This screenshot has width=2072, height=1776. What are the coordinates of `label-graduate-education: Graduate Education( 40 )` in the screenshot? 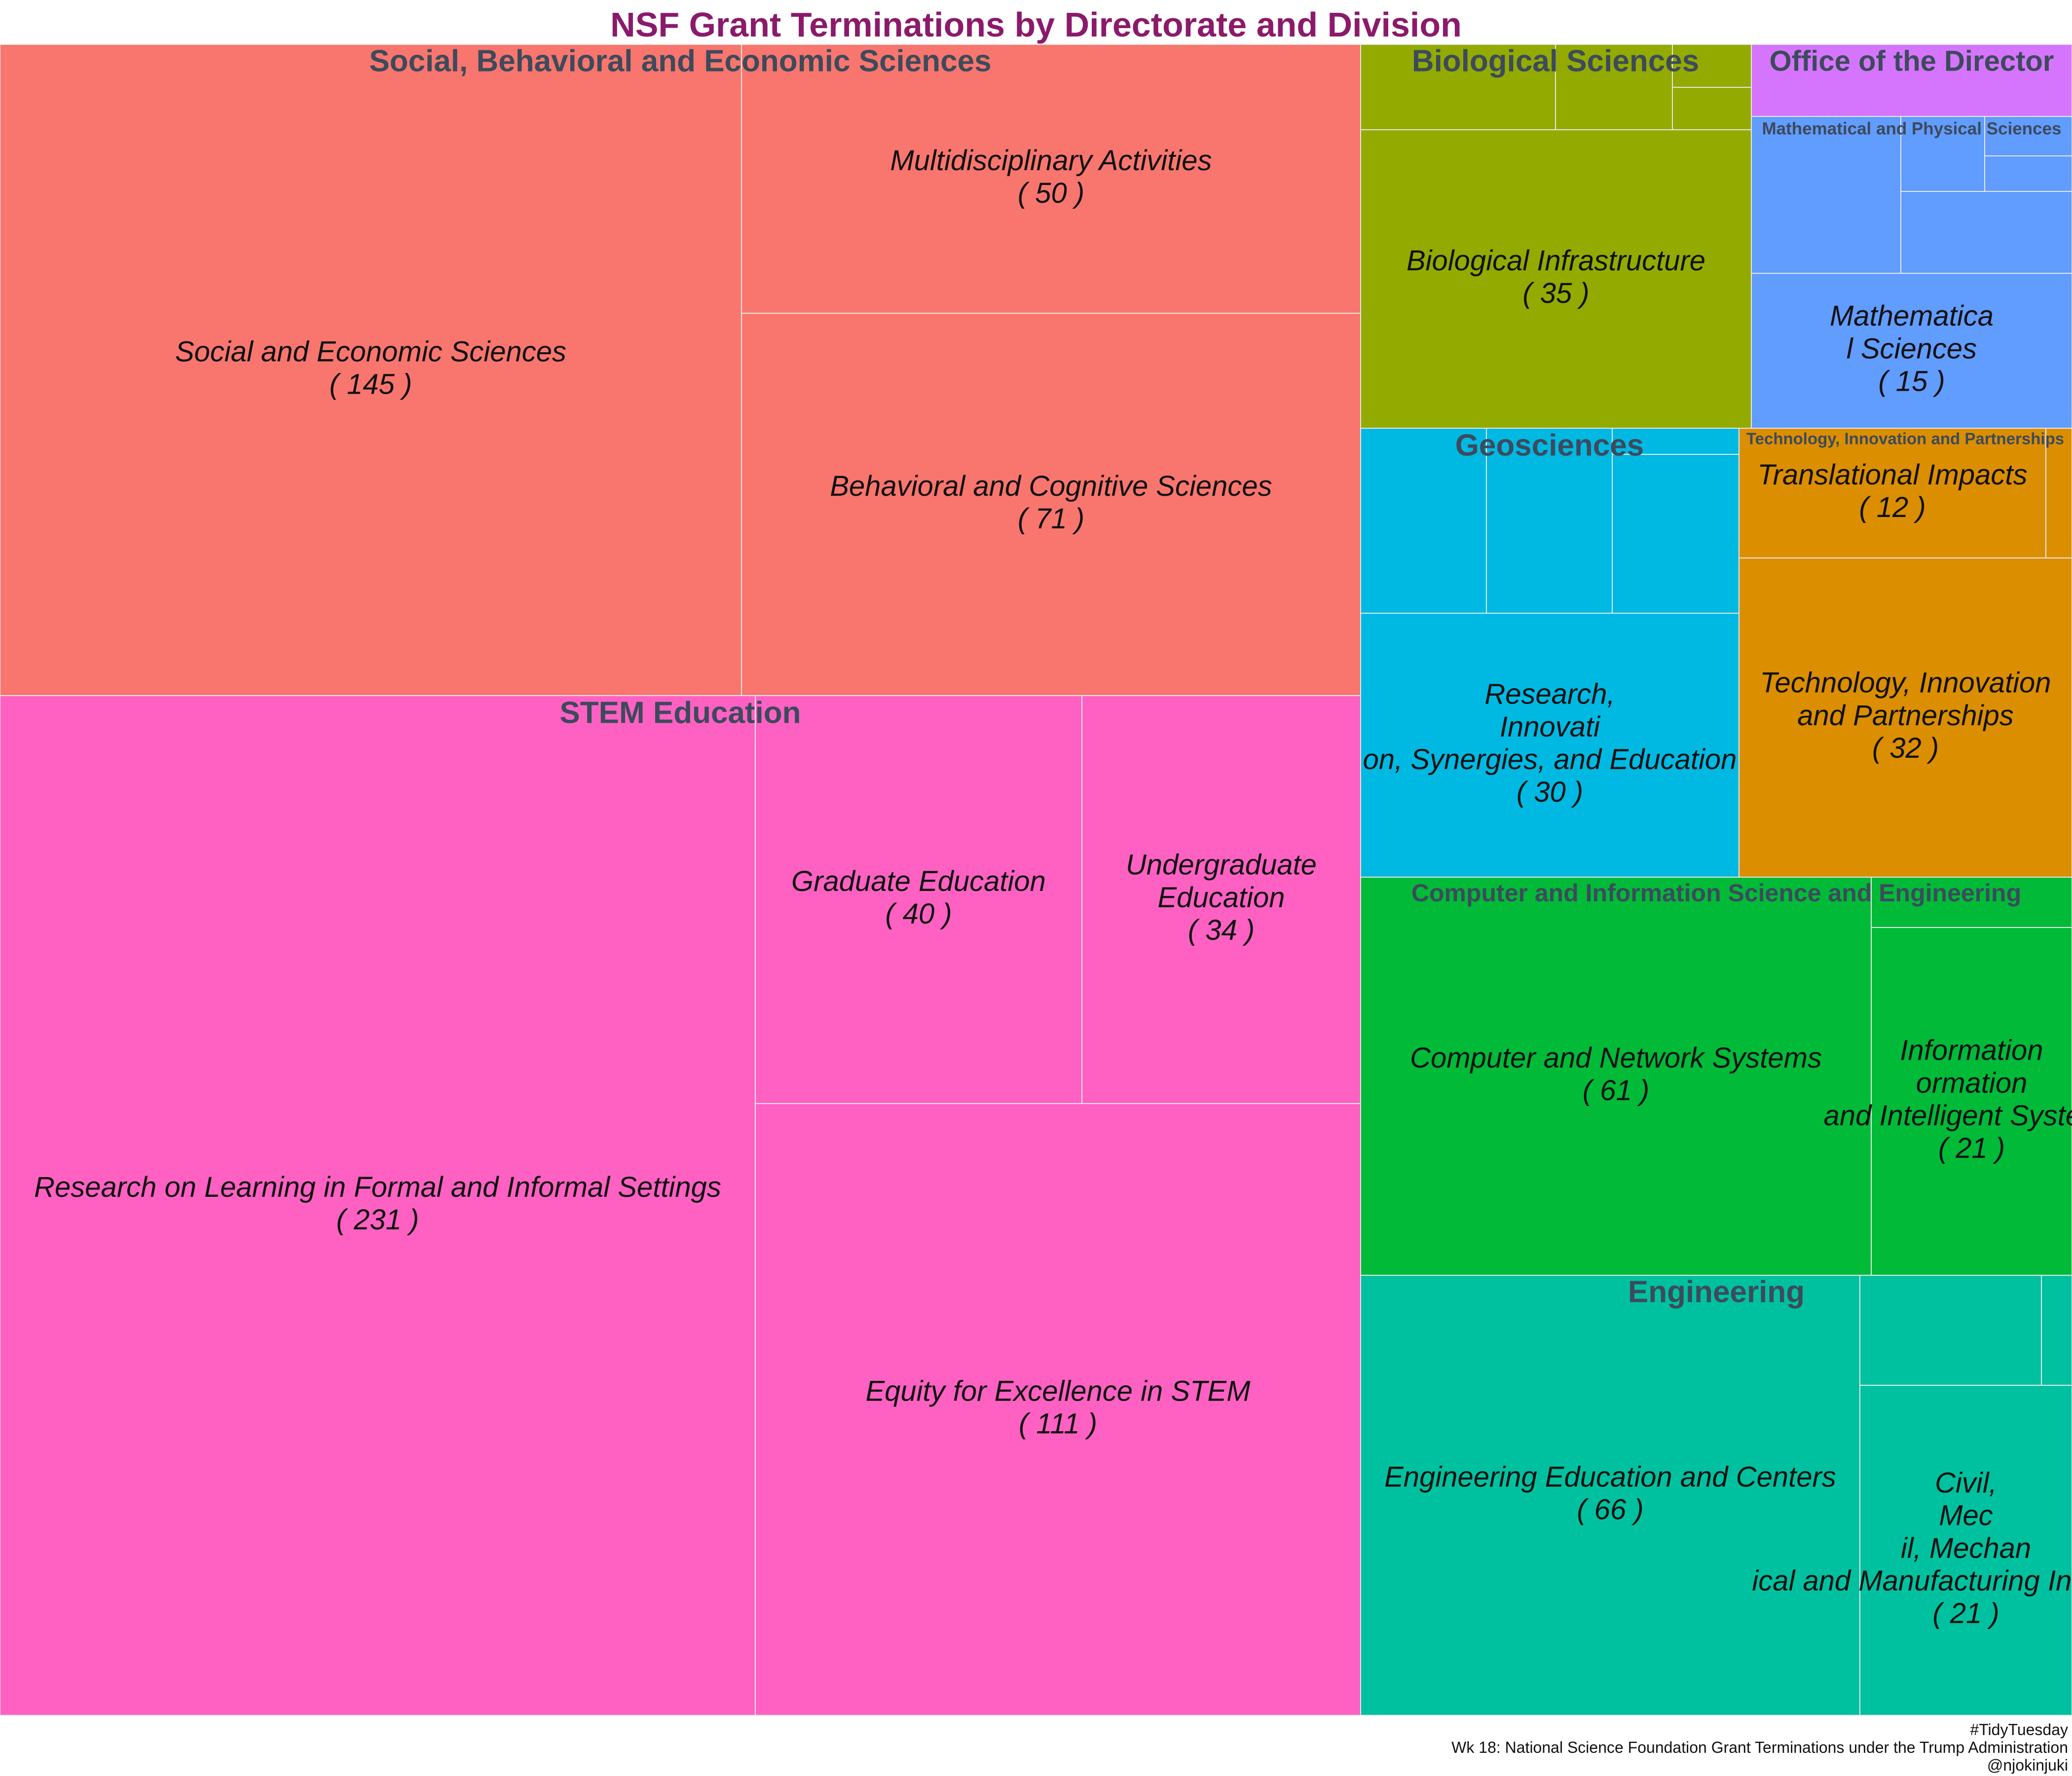 It's located at (918, 898).